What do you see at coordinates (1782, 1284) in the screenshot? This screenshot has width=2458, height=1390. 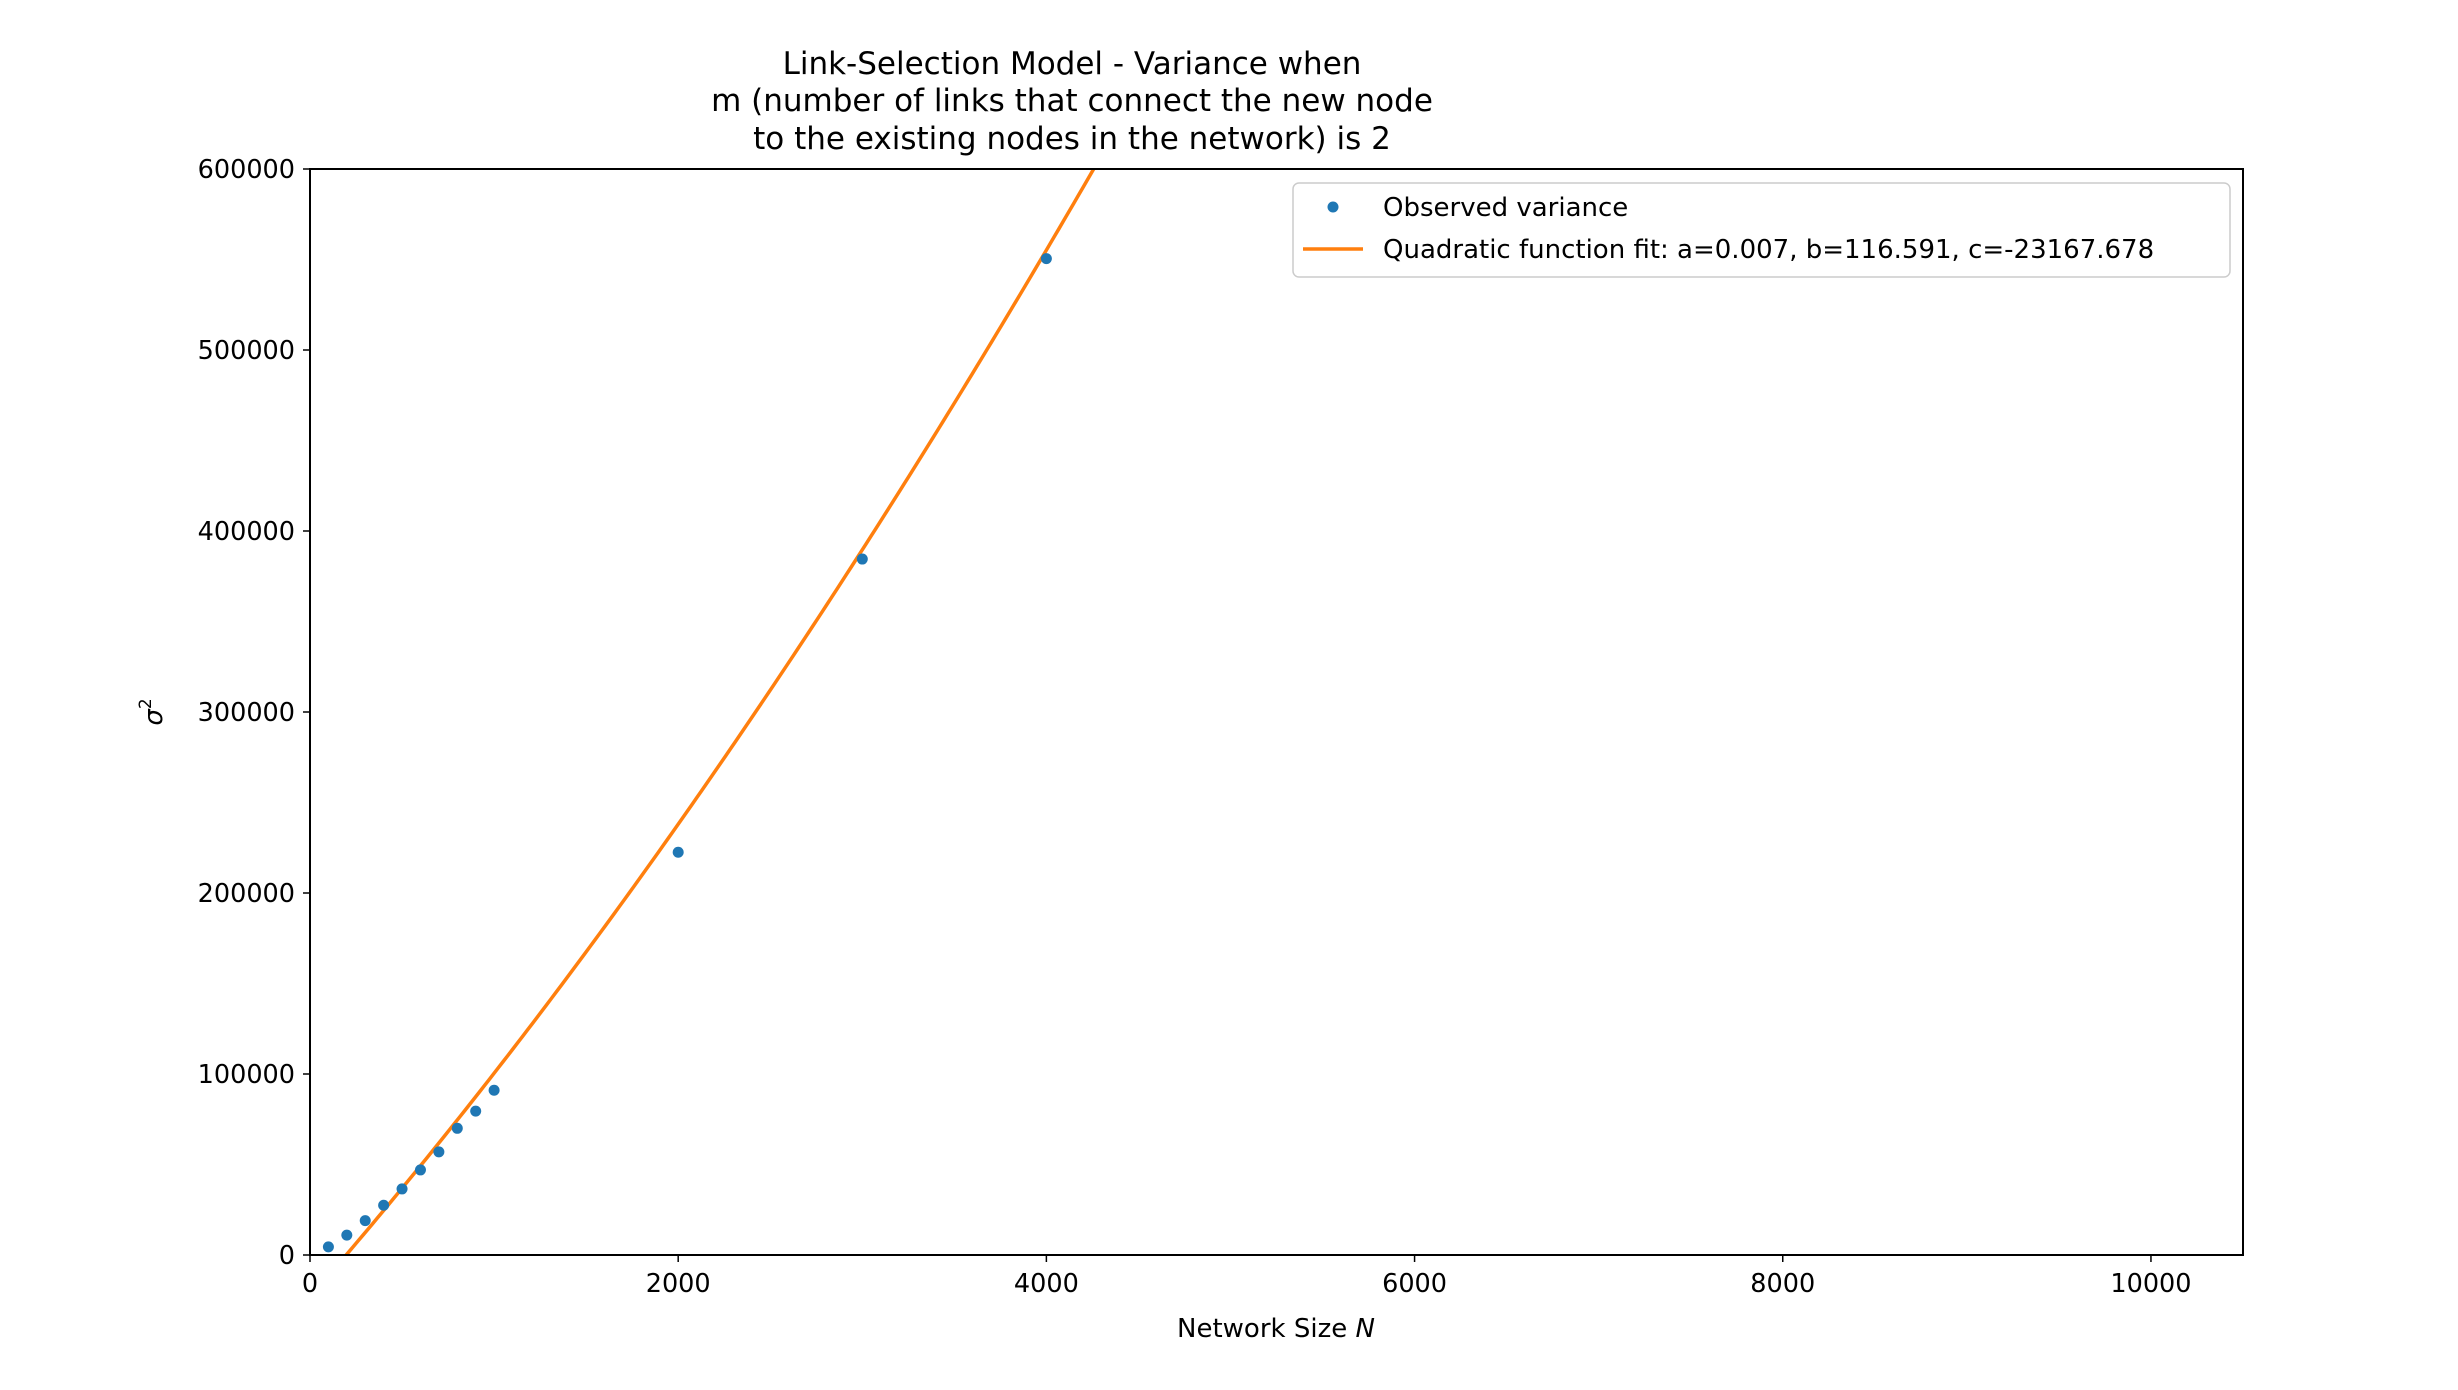 I see `x-tick-label: 8000` at bounding box center [1782, 1284].